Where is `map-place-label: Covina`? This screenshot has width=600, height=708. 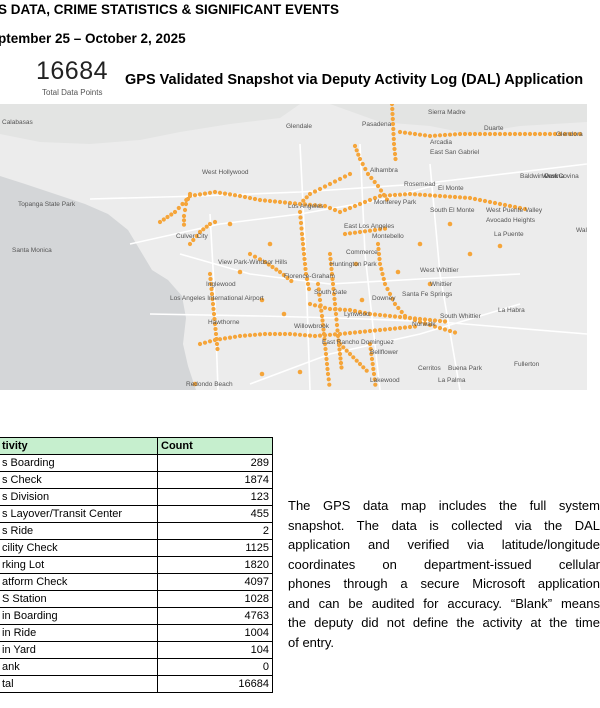
map-place-label: Covina is located at coordinates (554, 176).